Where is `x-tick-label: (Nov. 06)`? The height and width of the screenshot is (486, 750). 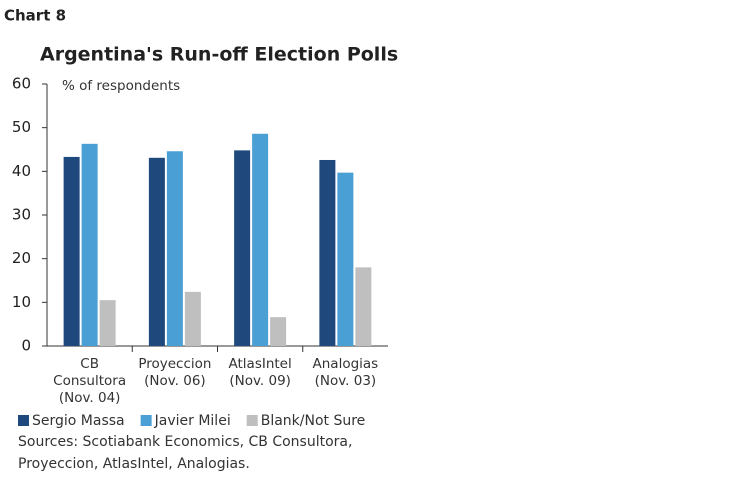 x-tick-label: (Nov. 06) is located at coordinates (175, 381).